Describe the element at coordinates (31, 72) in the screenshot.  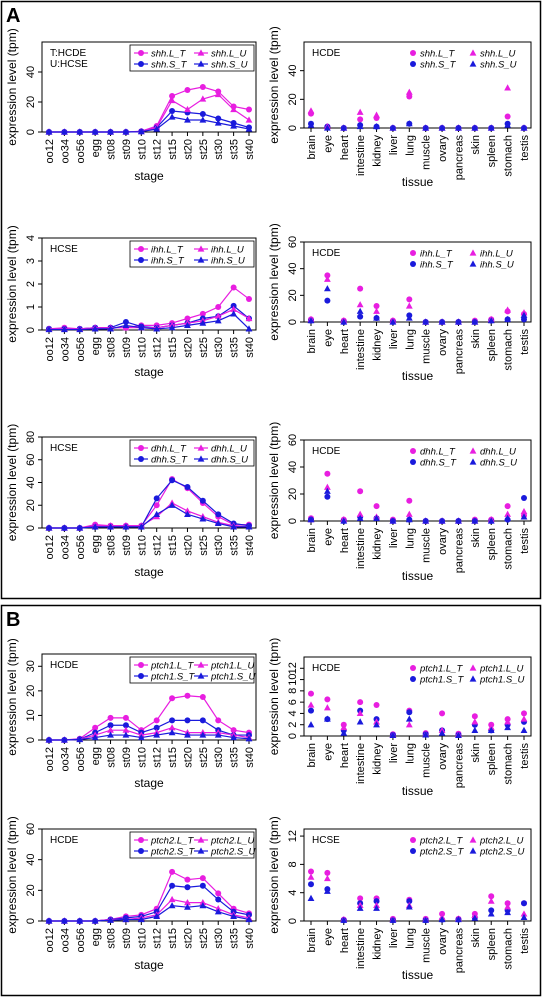
I see `y-tick-label: 40` at that location.